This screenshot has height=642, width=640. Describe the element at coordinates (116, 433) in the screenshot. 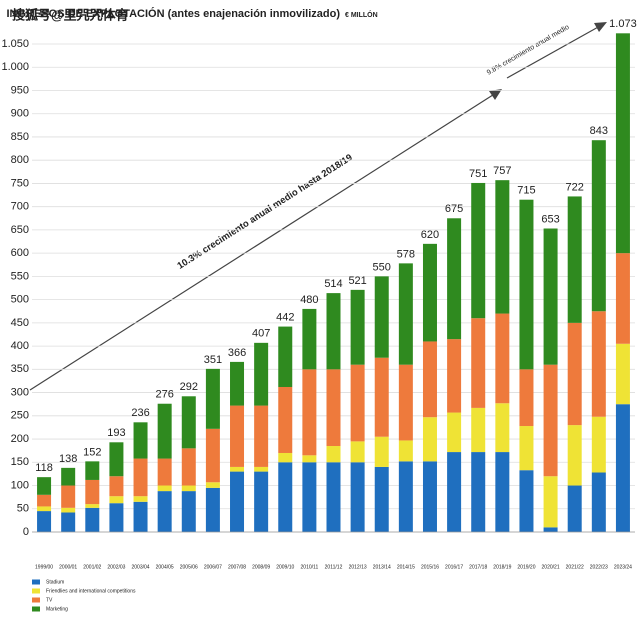

I see `total-label: 193` at that location.